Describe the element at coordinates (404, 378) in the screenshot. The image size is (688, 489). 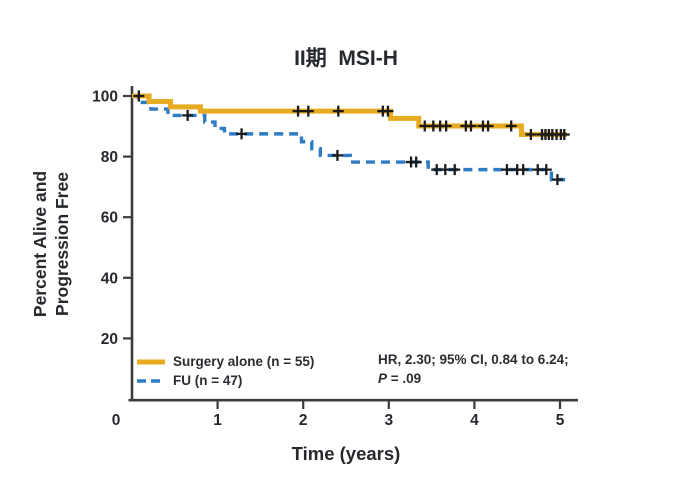
I see `p-value-number: = .09` at that location.